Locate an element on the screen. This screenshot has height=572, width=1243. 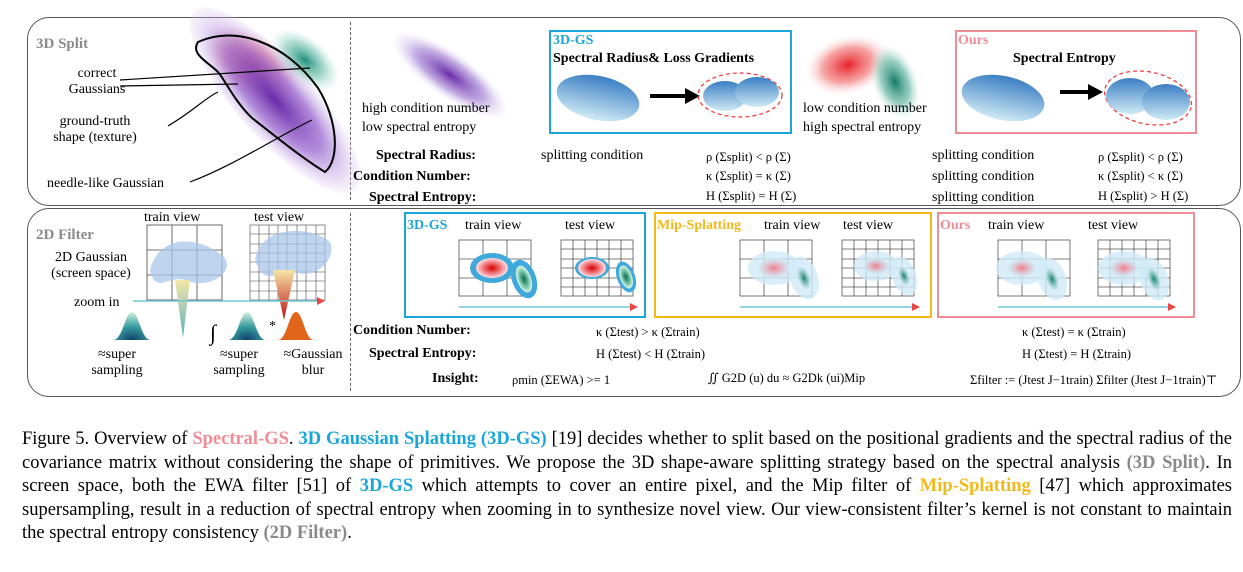
split-row-right-2: splitting condition is located at coordinates (983, 197).